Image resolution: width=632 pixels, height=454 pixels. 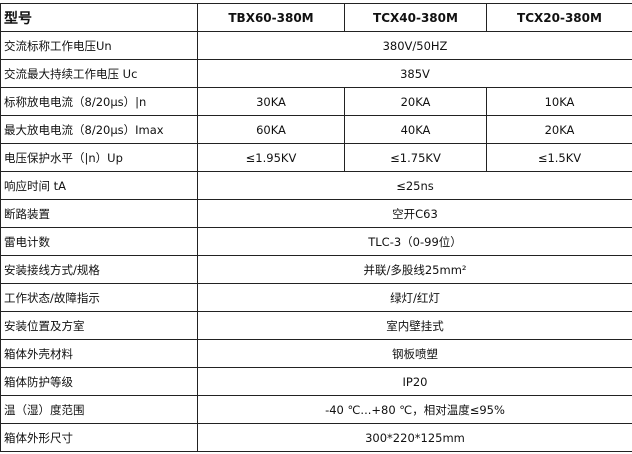 What do you see at coordinates (414, 213) in the screenshot?
I see `row-value: 空开C63` at bounding box center [414, 213].